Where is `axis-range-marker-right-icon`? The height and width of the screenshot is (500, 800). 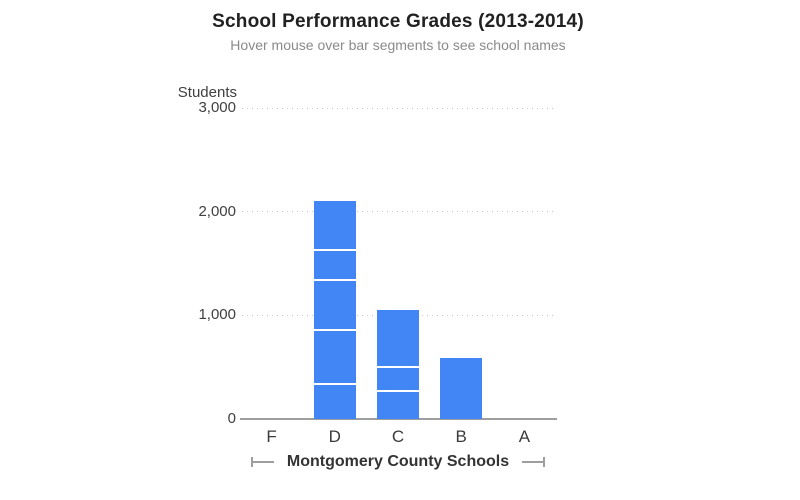
axis-range-marker-right-icon is located at coordinates (534, 462).